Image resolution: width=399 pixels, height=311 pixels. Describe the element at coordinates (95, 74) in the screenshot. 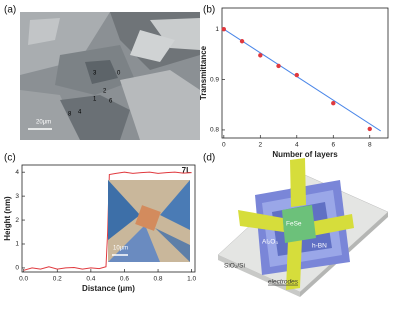

I see `flake-label: 3` at that location.